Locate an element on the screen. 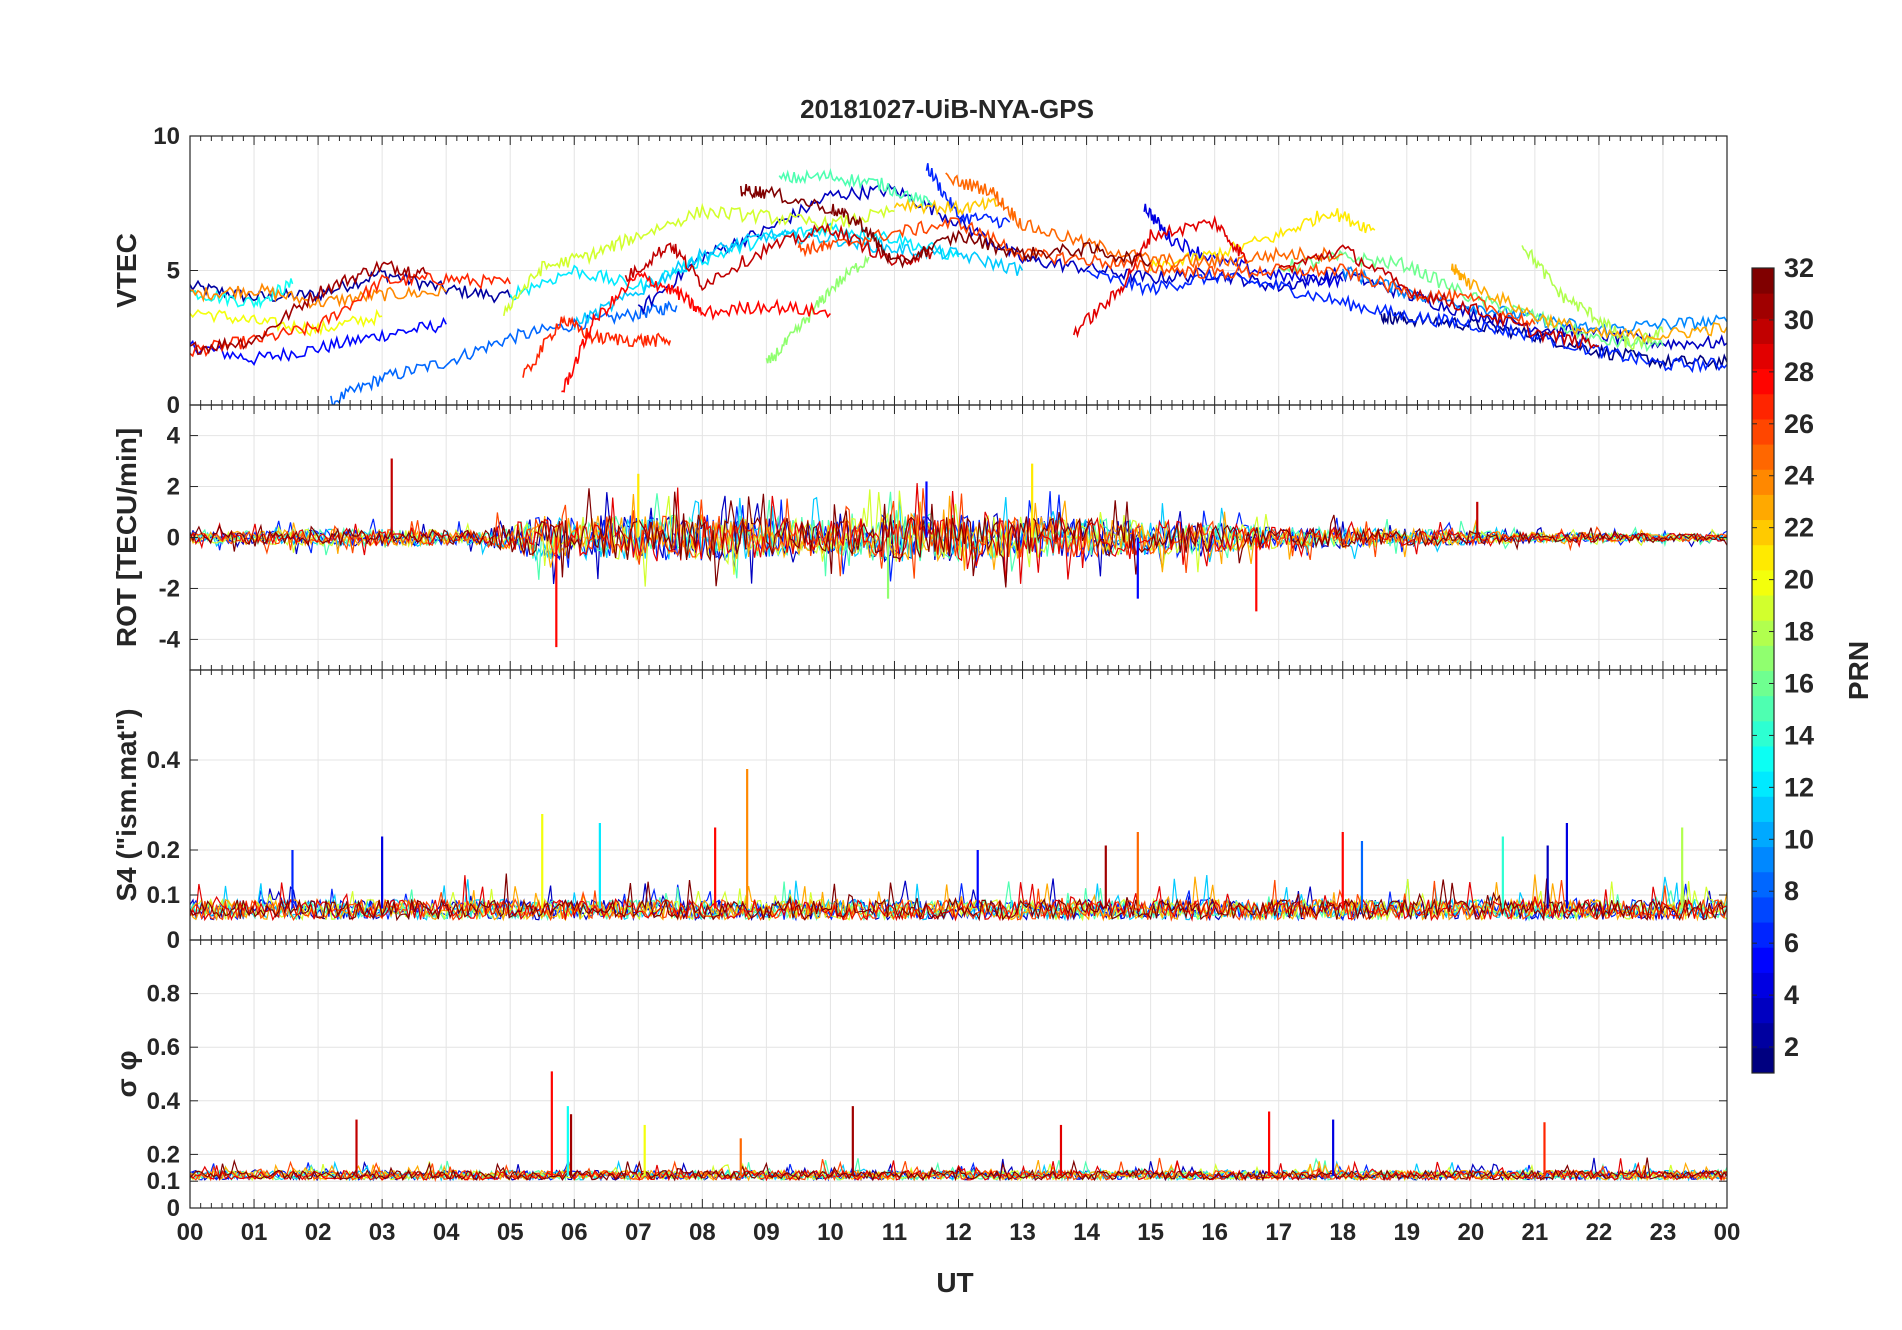 The width and height of the screenshot is (1902, 1330). colorbar-tick-label: 30 is located at coordinates (1799, 320).